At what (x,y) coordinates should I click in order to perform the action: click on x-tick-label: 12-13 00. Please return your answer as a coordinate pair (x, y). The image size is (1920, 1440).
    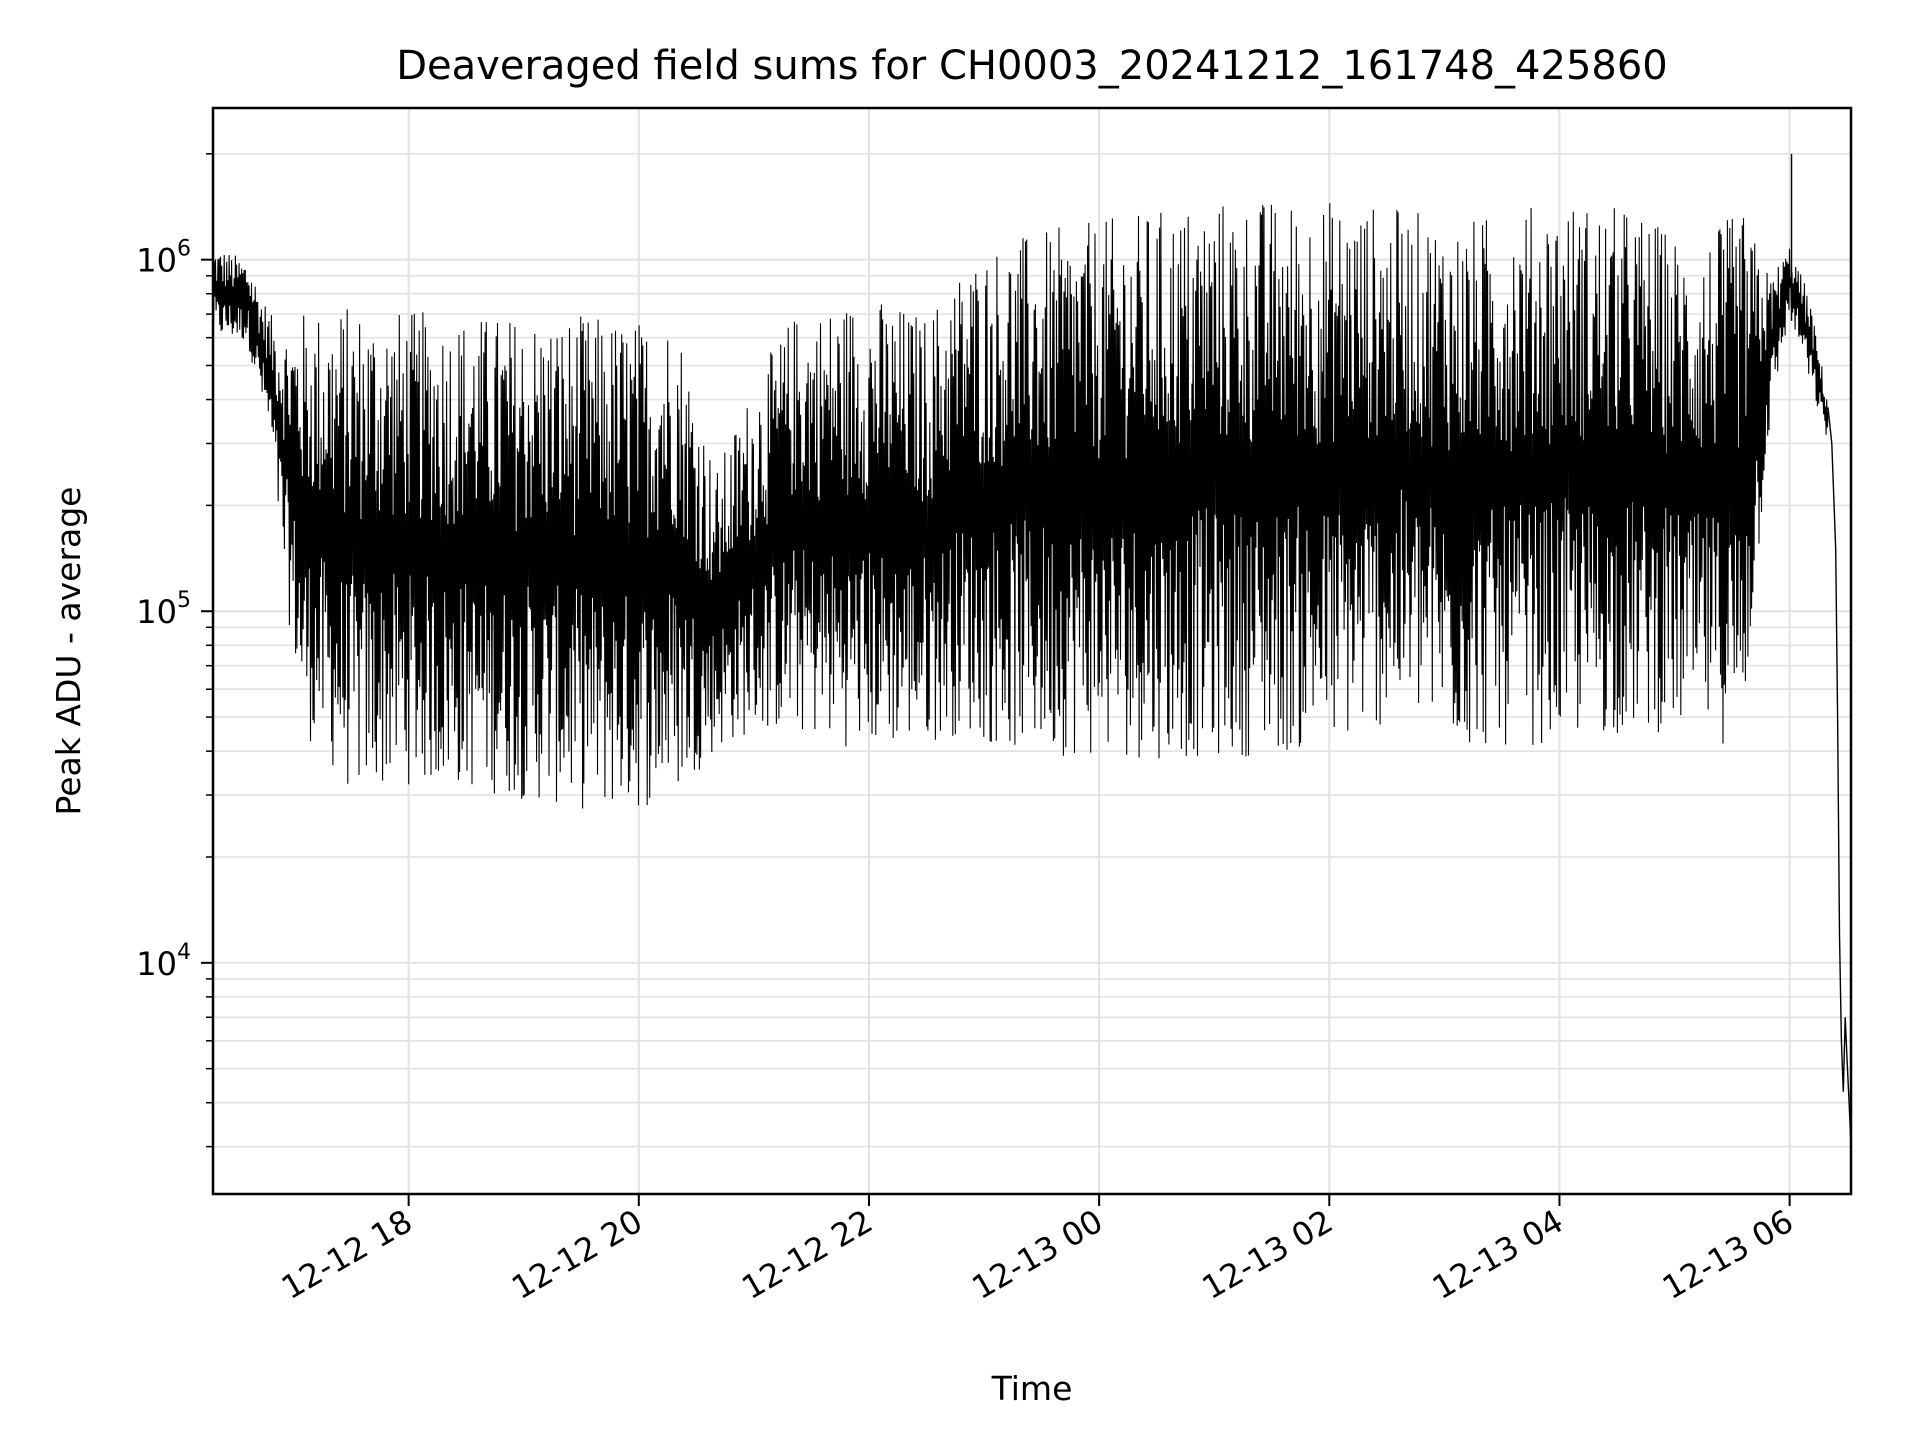
    Looking at the image, I should click on (1038, 1254).